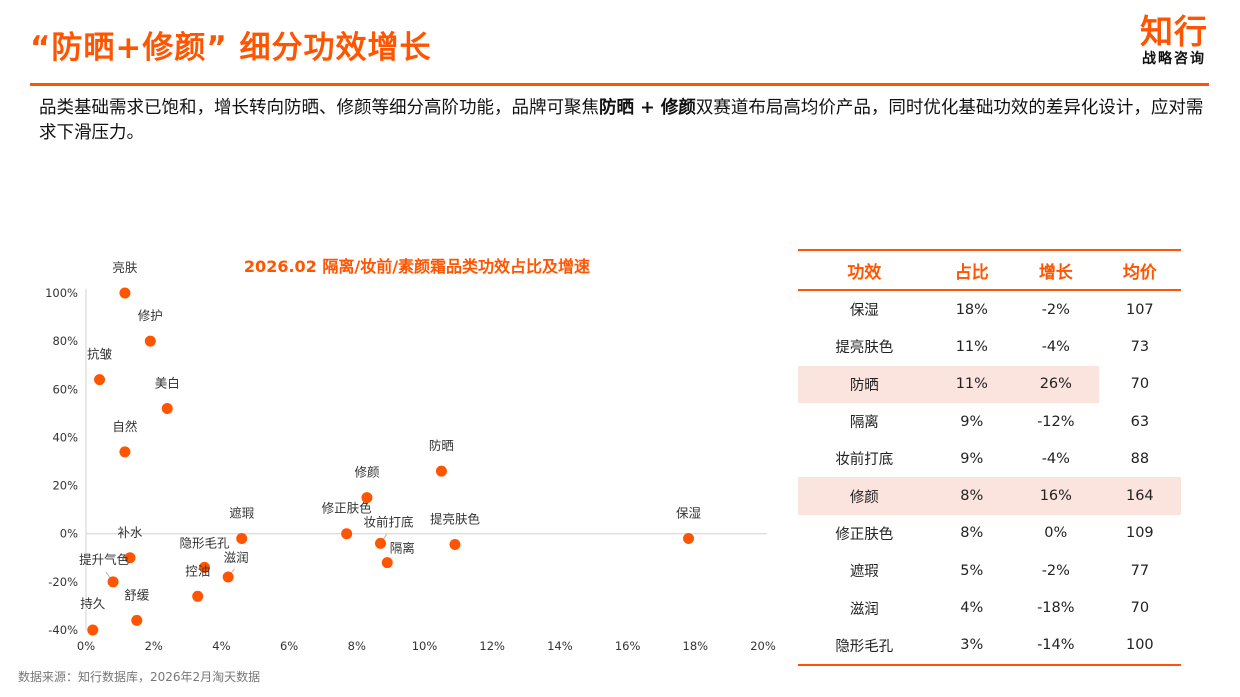  What do you see at coordinates (441, 445) in the screenshot?
I see `data-label: 防晒` at bounding box center [441, 445].